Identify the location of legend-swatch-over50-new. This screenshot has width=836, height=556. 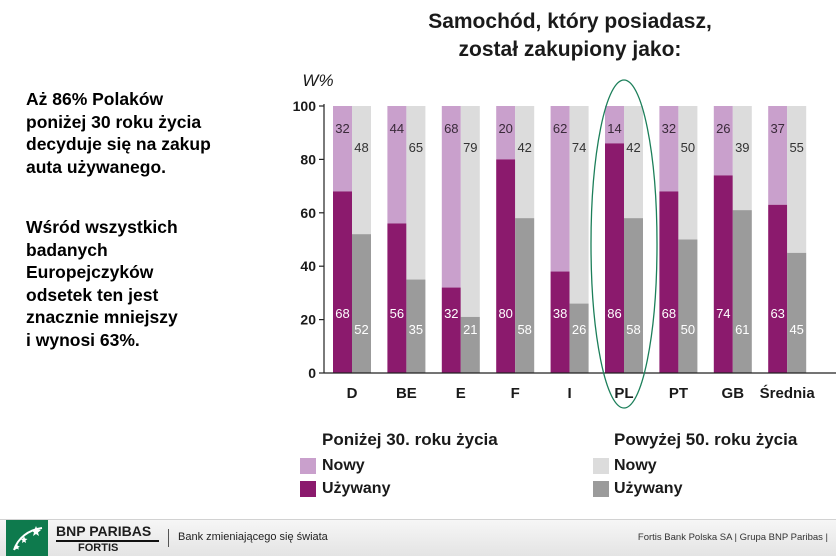
(601, 466).